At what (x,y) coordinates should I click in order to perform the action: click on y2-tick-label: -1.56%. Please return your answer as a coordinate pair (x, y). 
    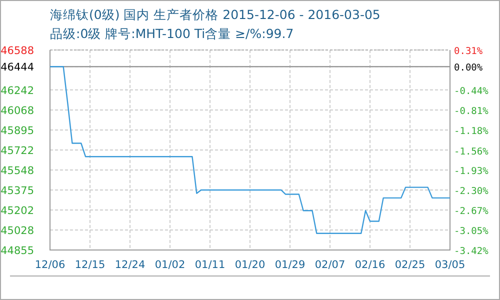
    Looking at the image, I should click on (471, 152).